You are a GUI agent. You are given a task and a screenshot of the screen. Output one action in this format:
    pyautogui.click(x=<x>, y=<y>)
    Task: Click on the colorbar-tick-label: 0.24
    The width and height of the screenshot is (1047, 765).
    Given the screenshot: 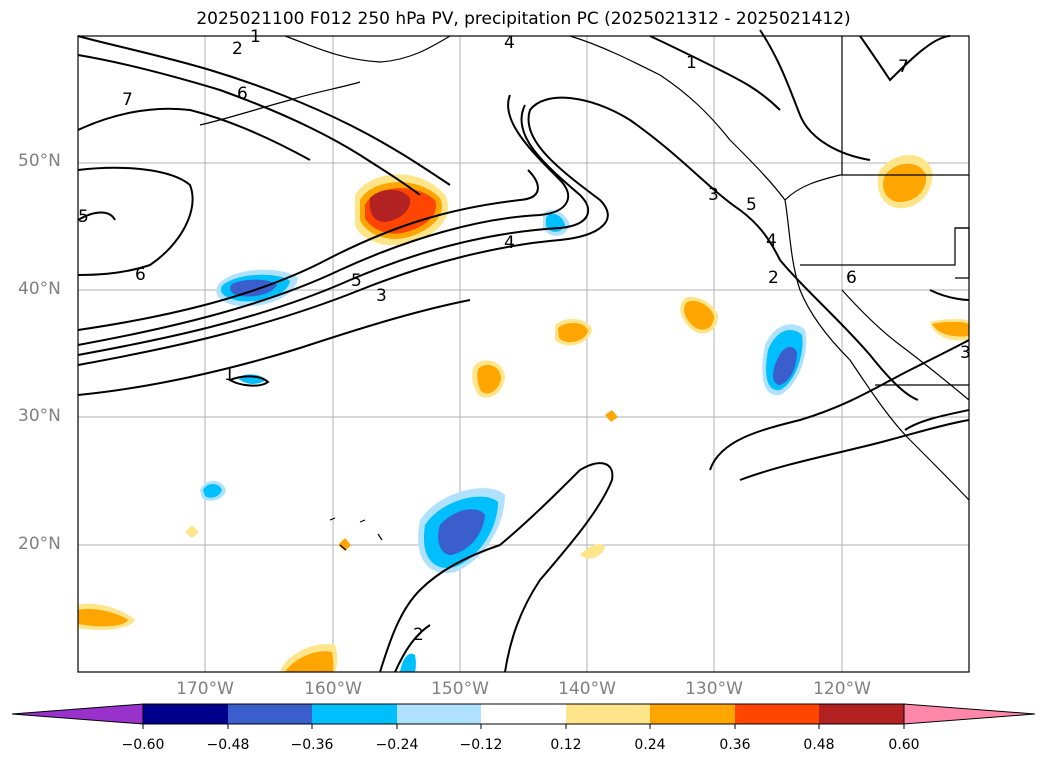 What is the action you would take?
    pyautogui.click(x=650, y=745)
    